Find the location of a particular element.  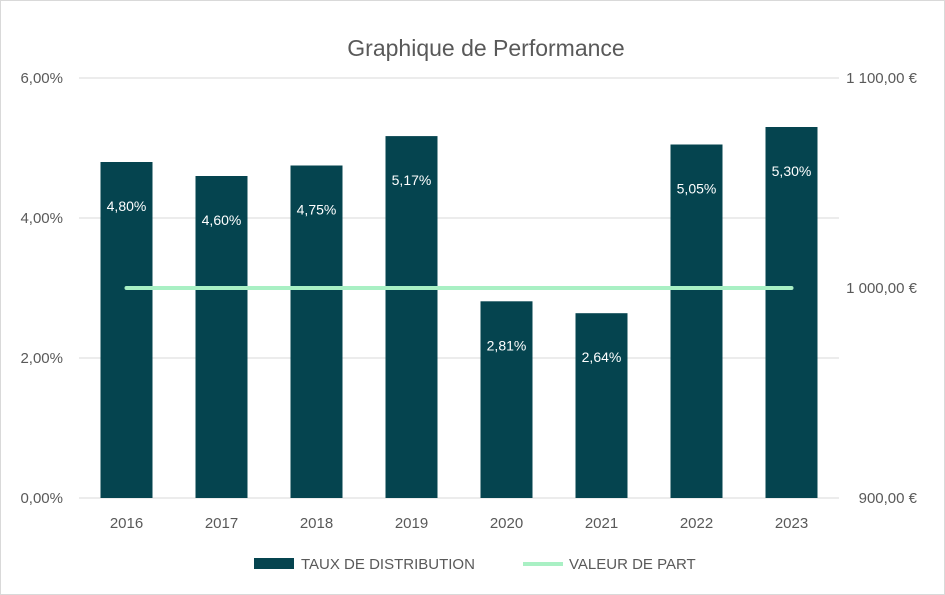

x-axis: 2016 2017 2018 2019 2020 2021 2022 2023 is located at coordinates (459, 523).